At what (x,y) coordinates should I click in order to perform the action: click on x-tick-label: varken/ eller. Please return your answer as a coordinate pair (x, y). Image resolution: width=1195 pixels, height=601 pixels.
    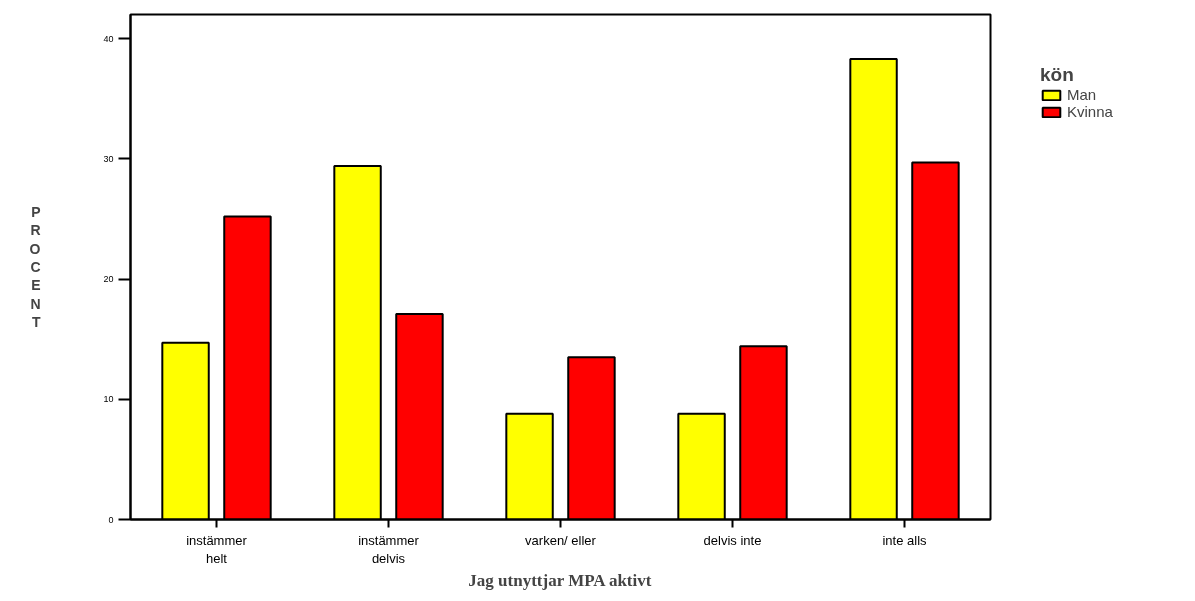
    Looking at the image, I should click on (561, 540).